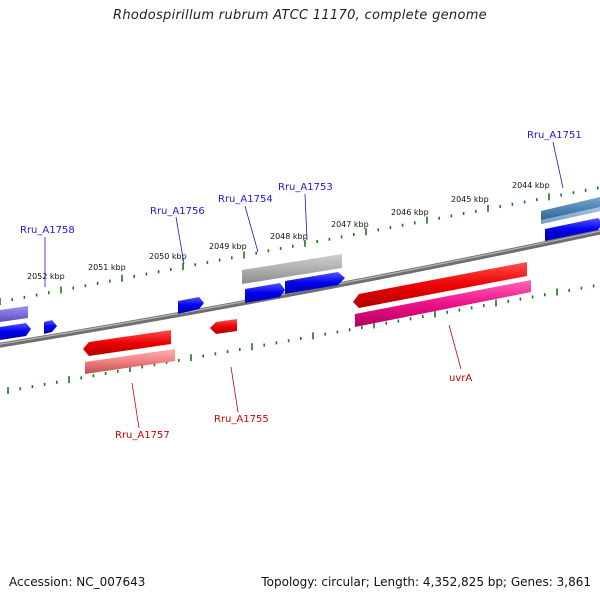 The image size is (600, 600). What do you see at coordinates (241, 419) in the screenshot?
I see `gene-label-rru-a1755: Rru_A1755` at bounding box center [241, 419].